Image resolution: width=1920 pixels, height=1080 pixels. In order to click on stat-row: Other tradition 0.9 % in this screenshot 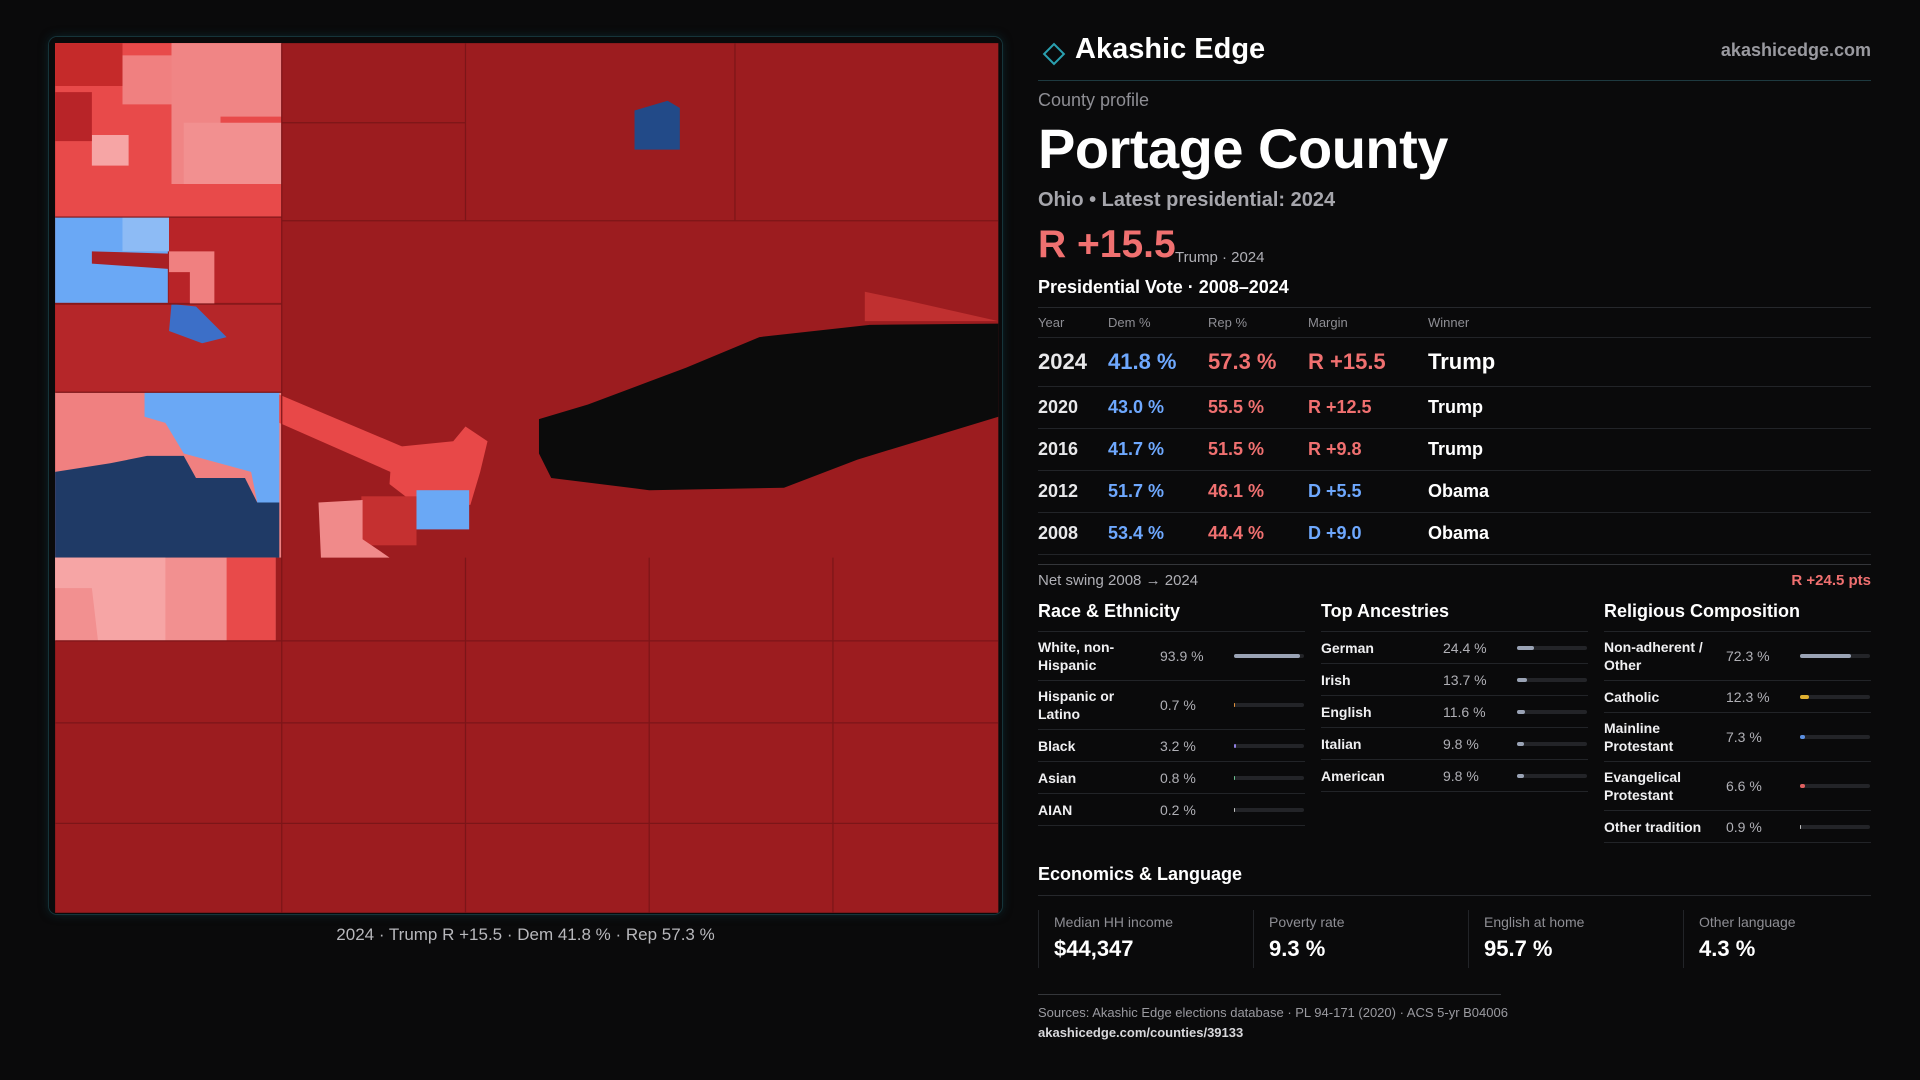, I will do `click(1737, 827)`.